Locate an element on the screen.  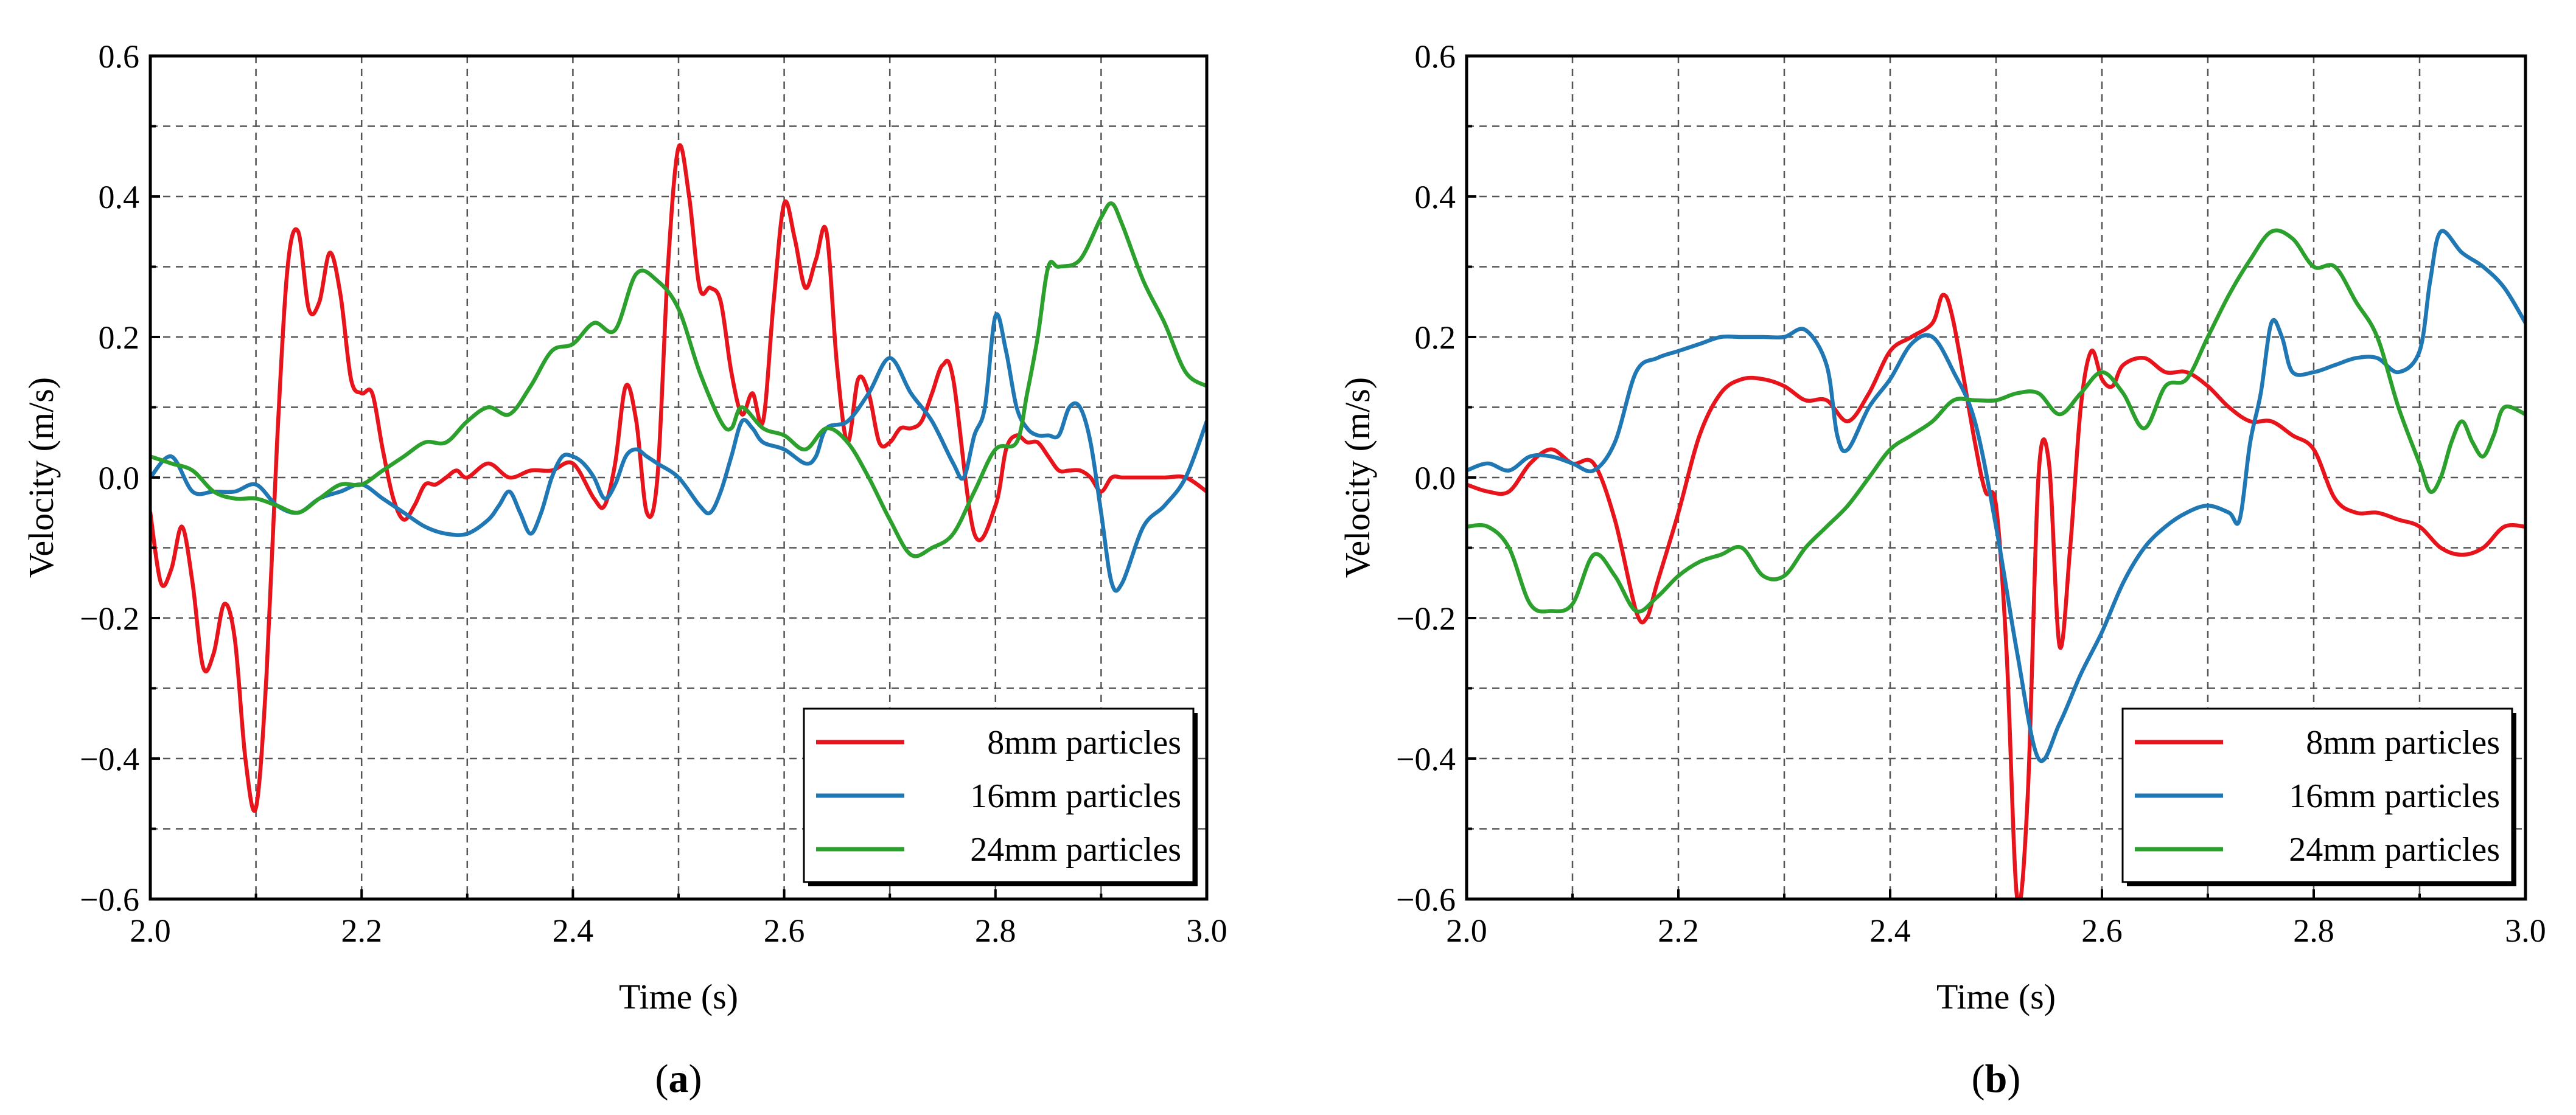
series-line-16mm-particles is located at coordinates (678, 452).